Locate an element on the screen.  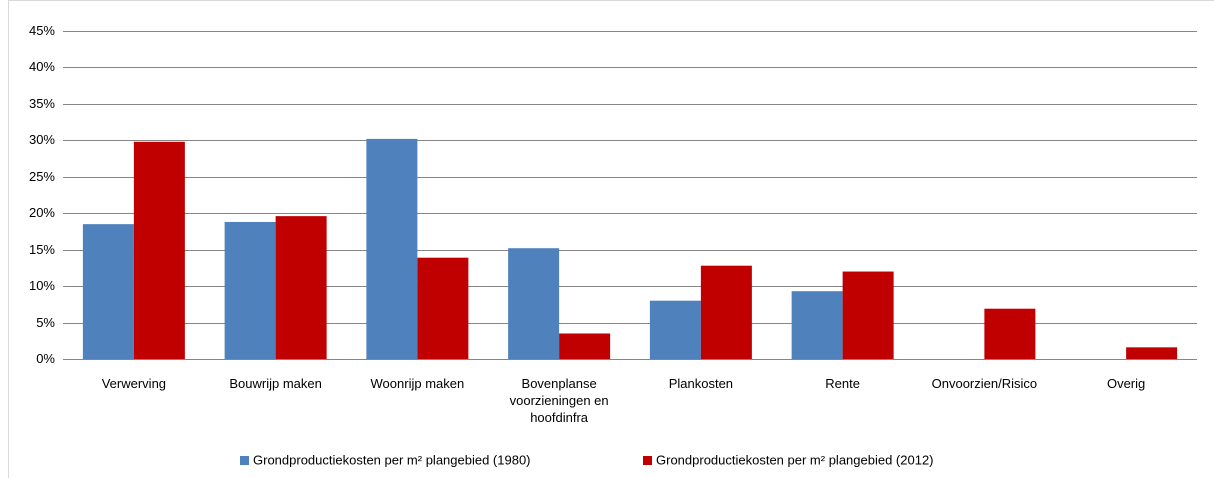
x-tick-label: Plankosten is located at coordinates (701, 383).